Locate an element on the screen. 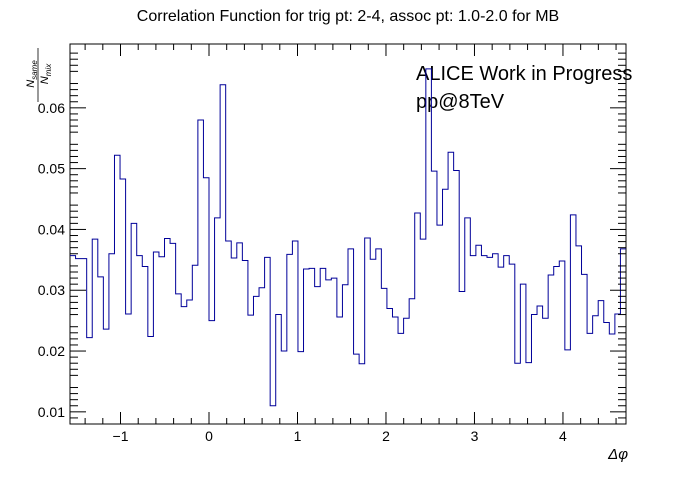 The width and height of the screenshot is (696, 477). y-label-numerator-sub: same is located at coordinates (34, 70).